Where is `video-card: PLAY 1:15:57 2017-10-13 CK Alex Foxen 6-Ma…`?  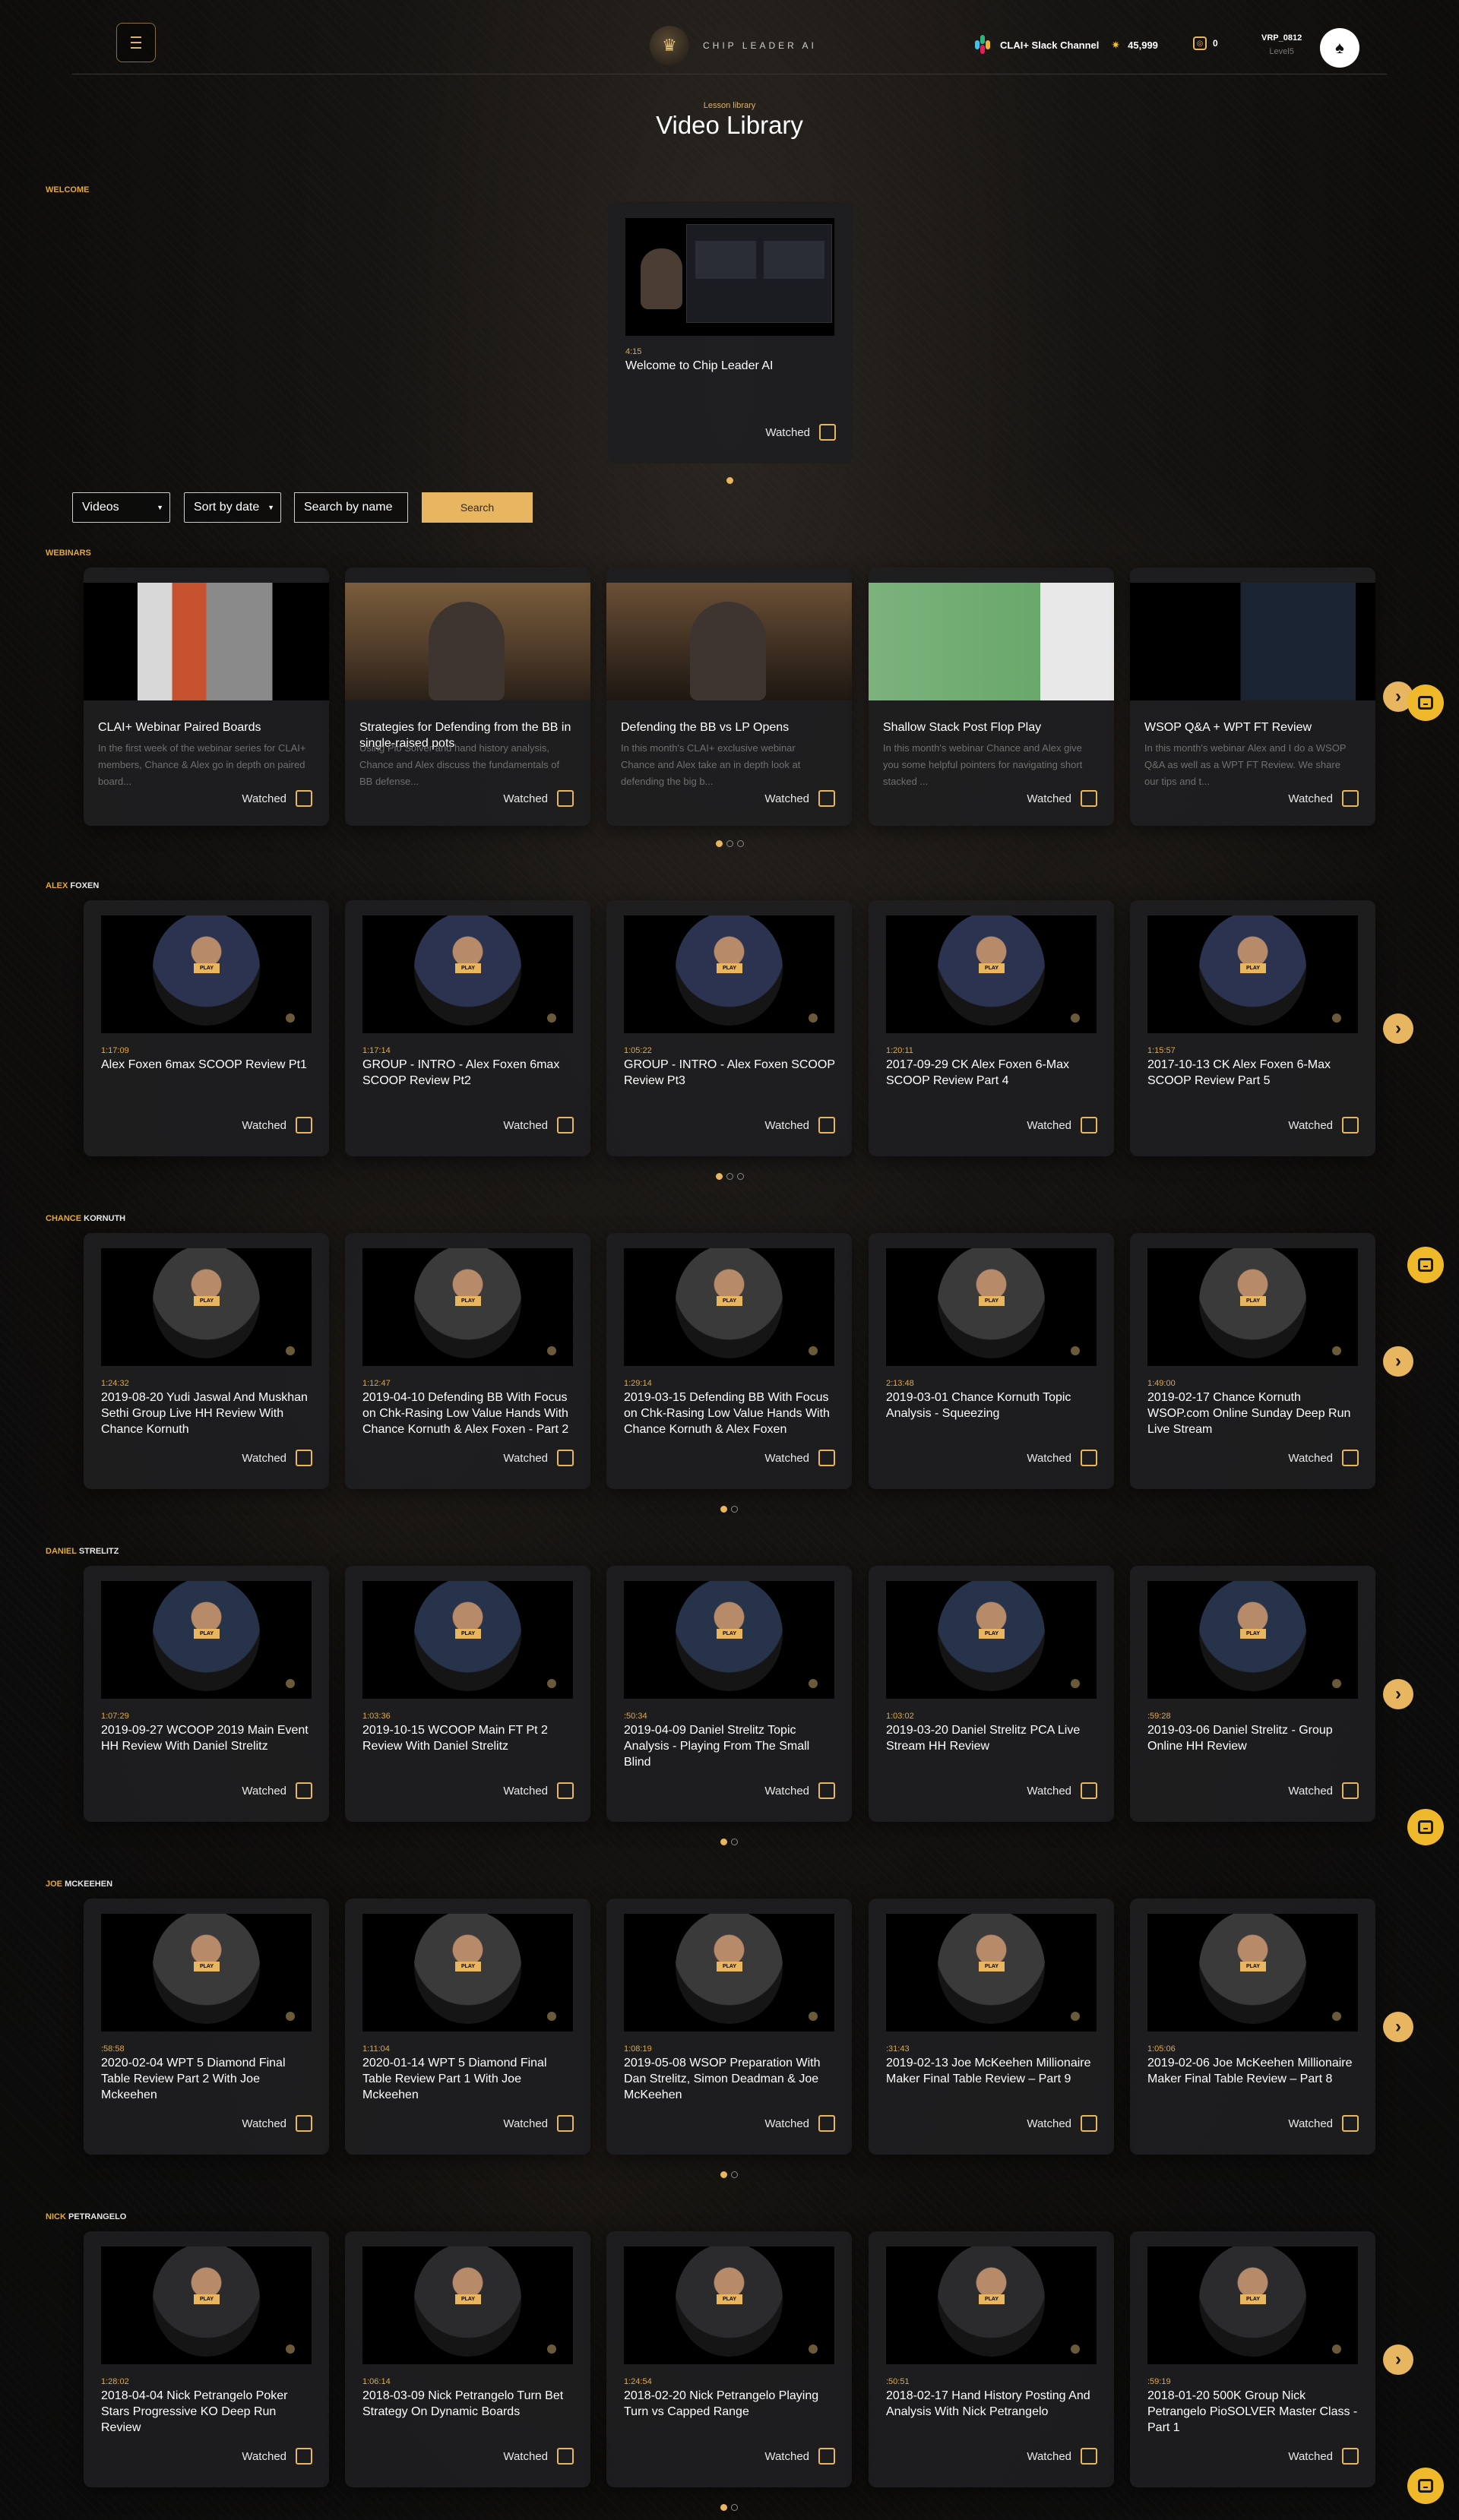
video-card: PLAY 1:15:57 2017-10-13 CK Alex Foxen 6-Ma… is located at coordinates (1252, 1028).